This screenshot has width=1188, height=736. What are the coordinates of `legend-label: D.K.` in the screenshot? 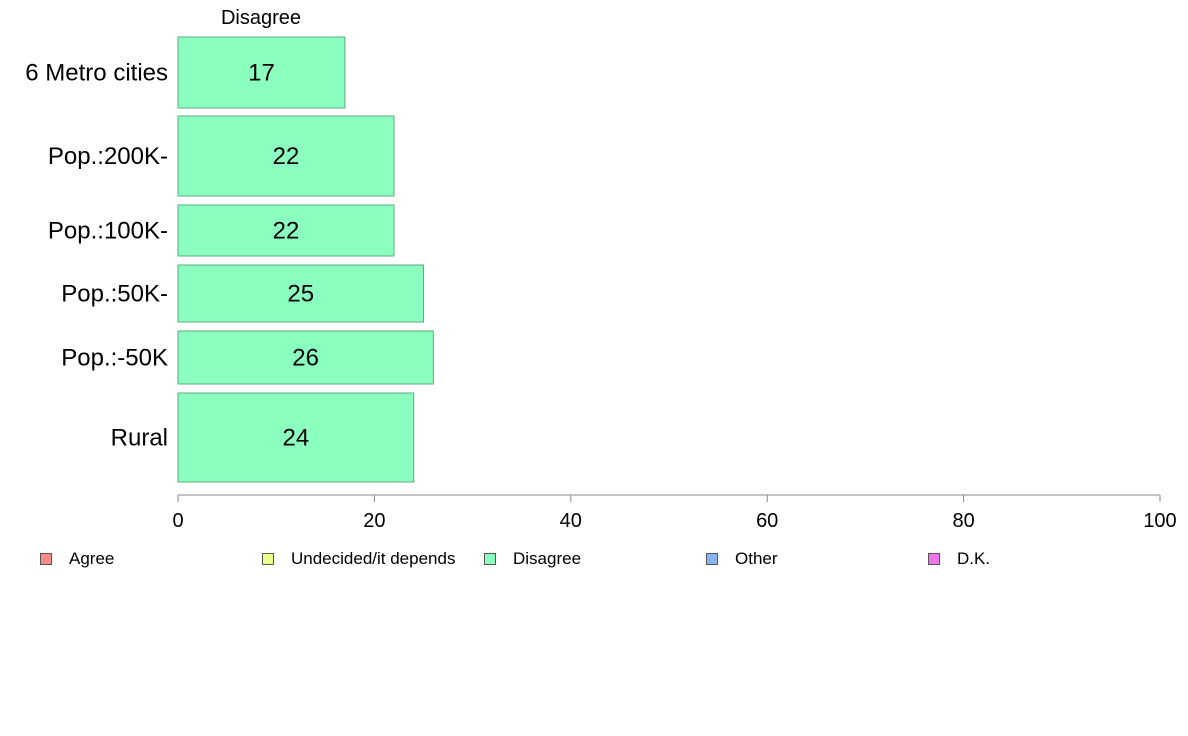 It's located at (974, 558).